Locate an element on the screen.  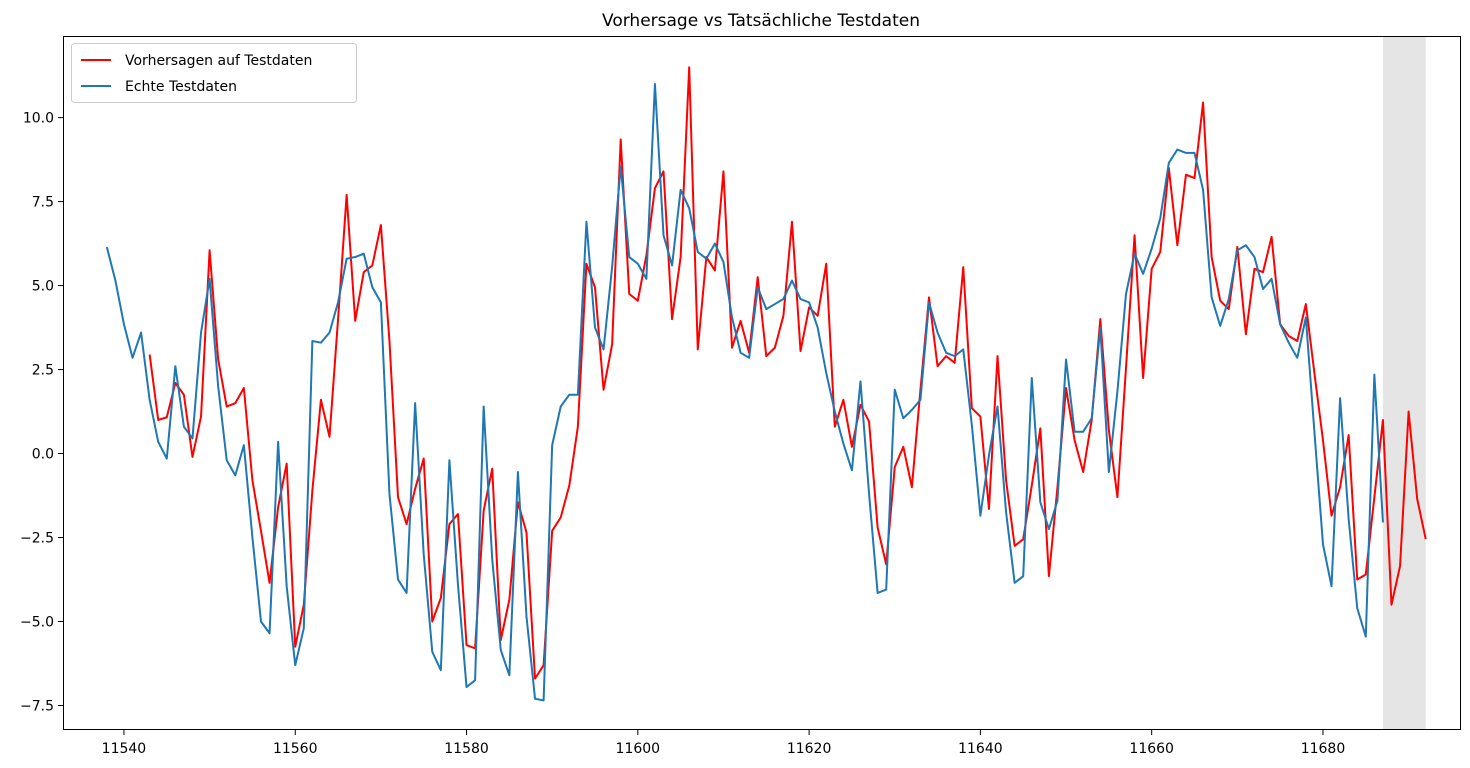
legend-label-predictions: Vorhersagen auf Testdaten is located at coordinates (218, 61).